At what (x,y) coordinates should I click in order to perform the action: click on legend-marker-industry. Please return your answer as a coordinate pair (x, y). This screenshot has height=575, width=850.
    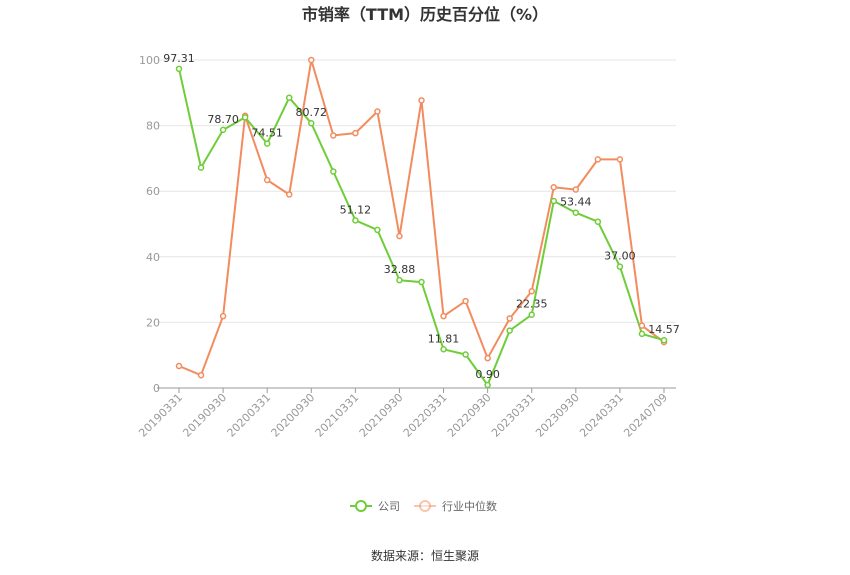
    Looking at the image, I should click on (425, 506).